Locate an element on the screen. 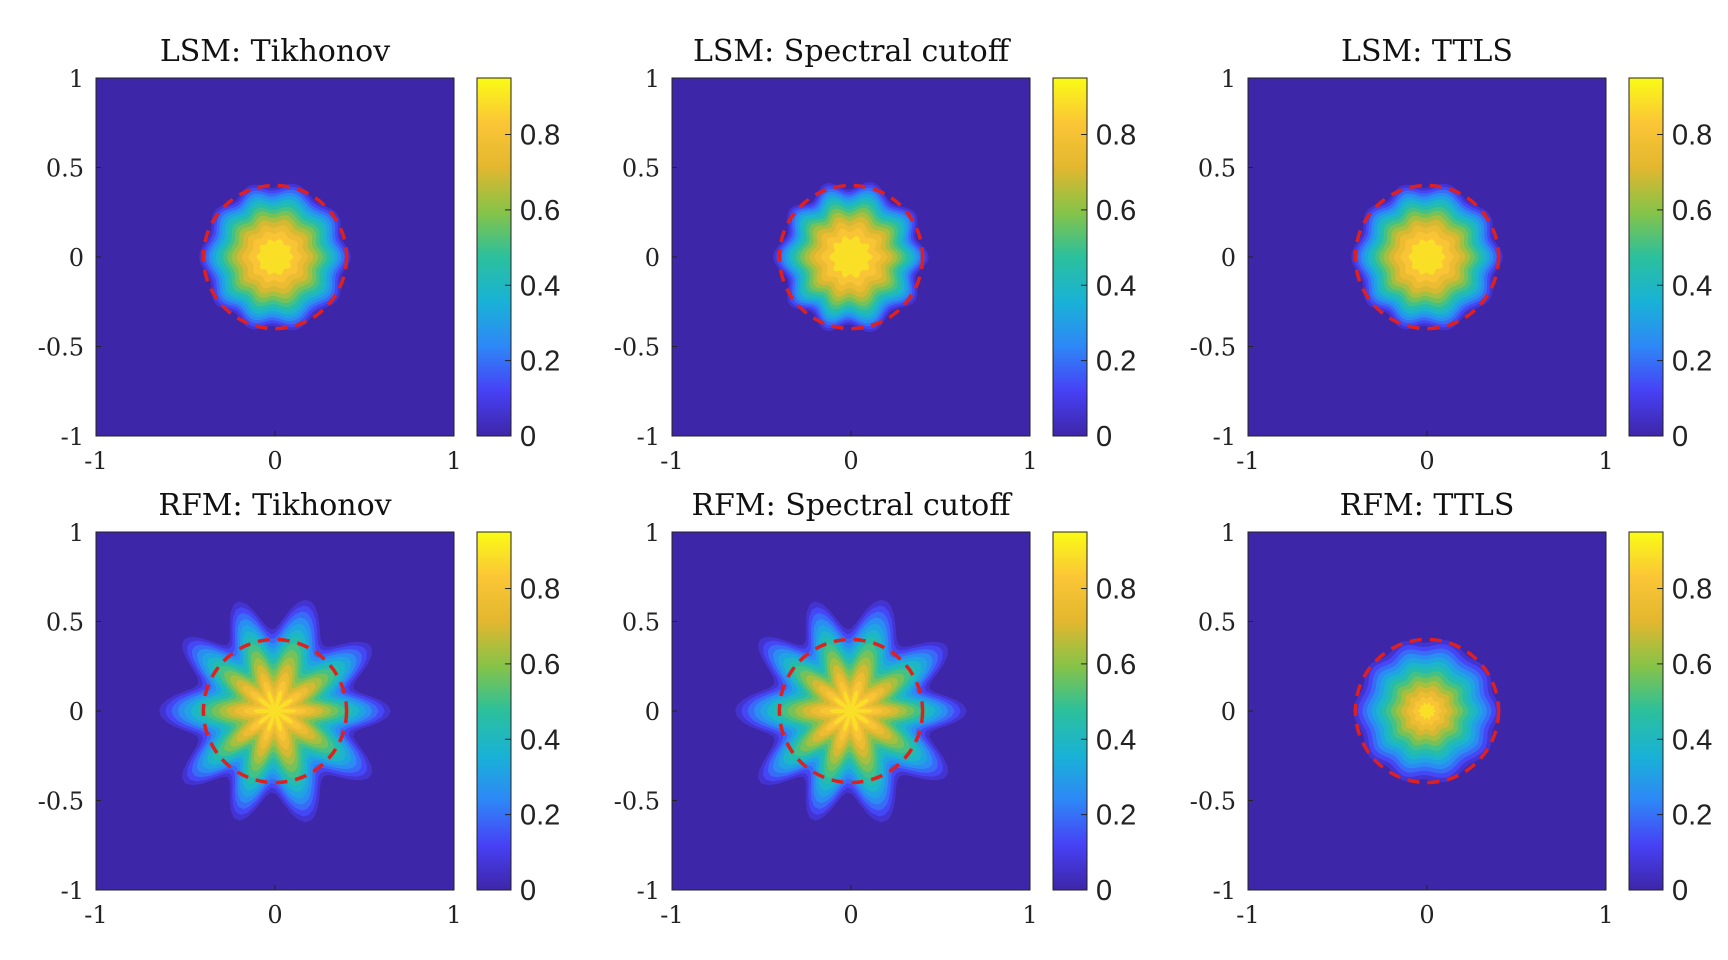  panel-title: RFM: TTLS is located at coordinates (1427, 505).